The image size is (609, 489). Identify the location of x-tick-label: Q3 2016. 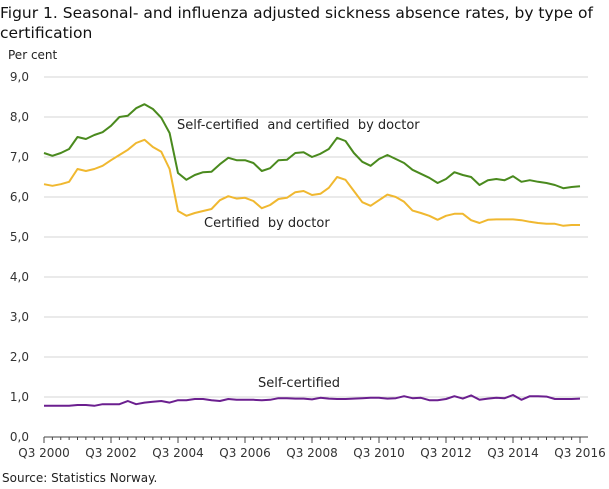
(579, 453).